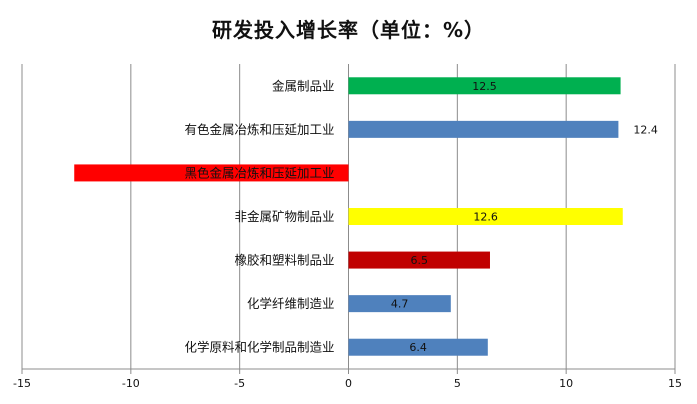 The width and height of the screenshot is (697, 404). Describe the element at coordinates (675, 383) in the screenshot. I see `x-tick-label: 15` at that location.